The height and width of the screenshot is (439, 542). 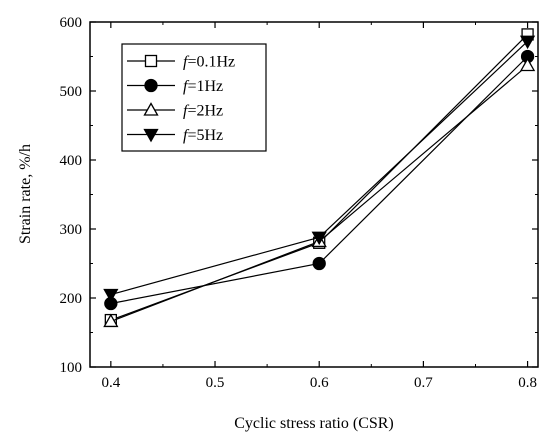 What do you see at coordinates (203, 86) in the screenshot?
I see `legend-label: f=1Hz` at bounding box center [203, 86].